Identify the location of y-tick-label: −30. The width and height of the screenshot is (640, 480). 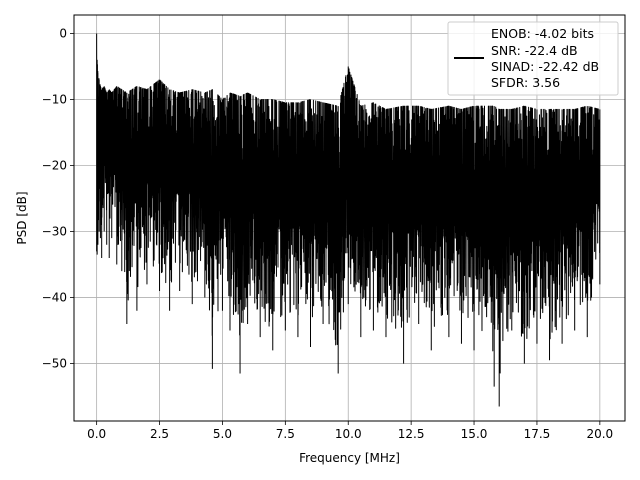
(54, 232).